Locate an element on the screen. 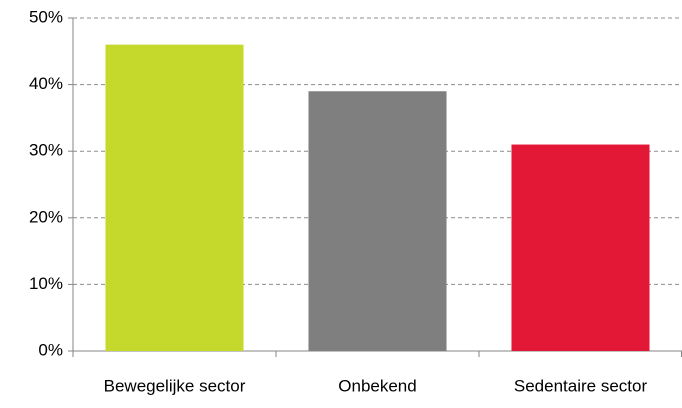 The height and width of the screenshot is (408, 682). y-tick-label: 20% is located at coordinates (46, 216).